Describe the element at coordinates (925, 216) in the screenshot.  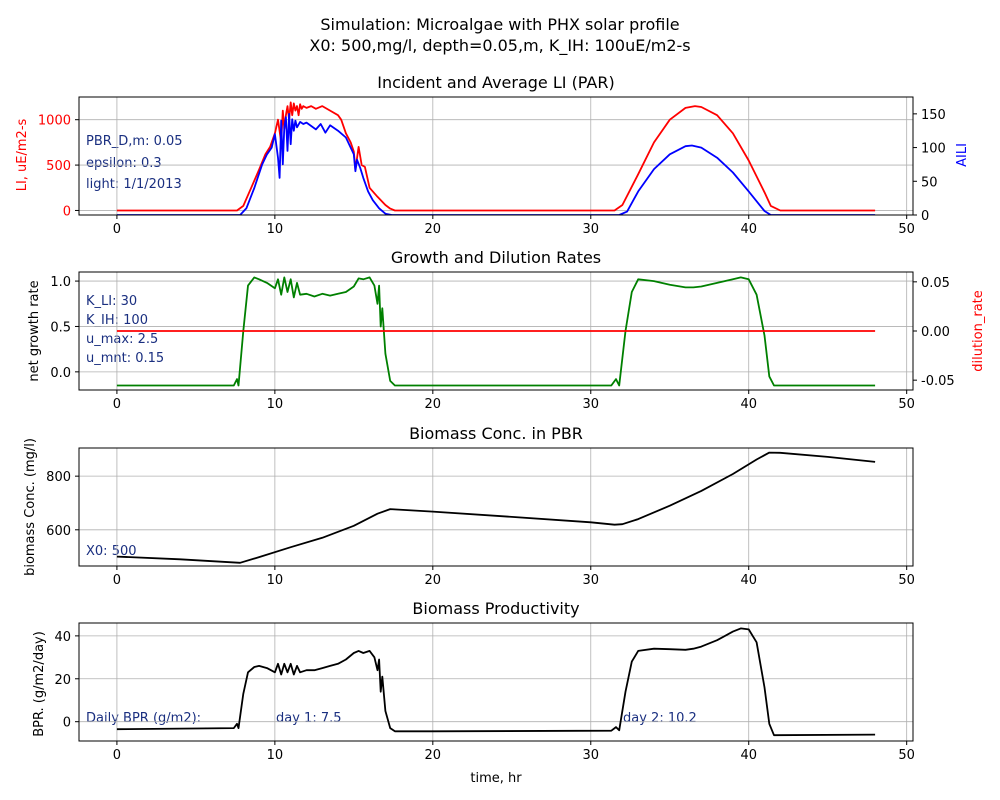
I see `y-tick-label-right: 0` at that location.